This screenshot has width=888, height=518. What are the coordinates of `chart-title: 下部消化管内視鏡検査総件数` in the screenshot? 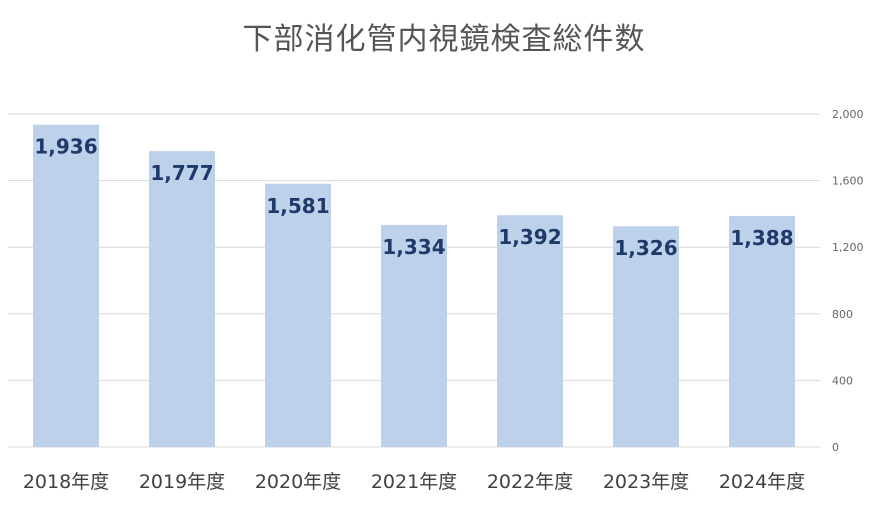 It's located at (444, 39).